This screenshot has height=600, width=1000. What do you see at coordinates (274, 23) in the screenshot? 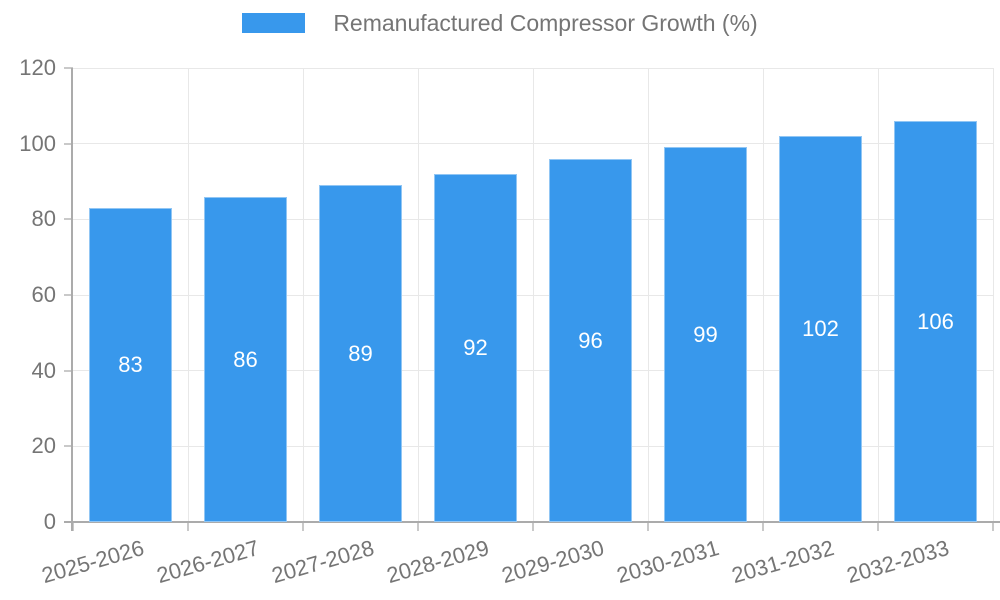
I see `legend-swatch` at bounding box center [274, 23].